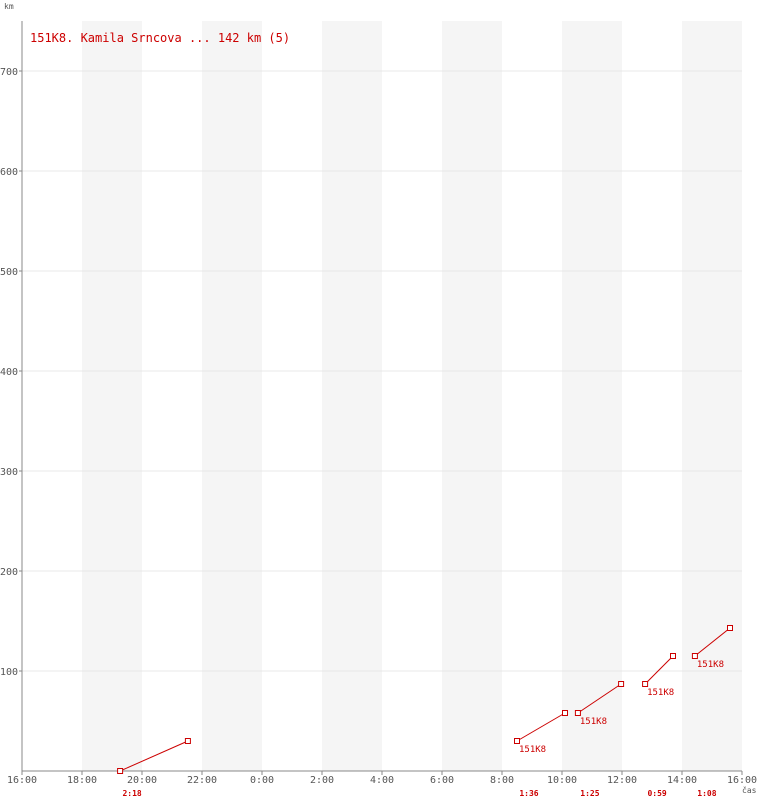  Describe the element at coordinates (322, 780) in the screenshot. I see `x-tick-label: 2:00` at that location.